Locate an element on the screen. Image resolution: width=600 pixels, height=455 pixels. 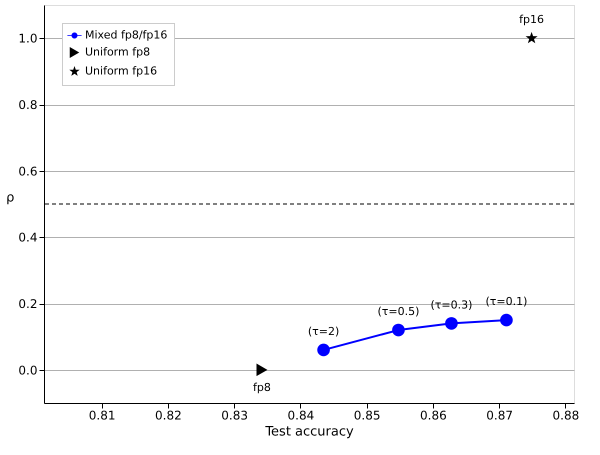
x-tick-label: 0.87 is located at coordinates (499, 415).